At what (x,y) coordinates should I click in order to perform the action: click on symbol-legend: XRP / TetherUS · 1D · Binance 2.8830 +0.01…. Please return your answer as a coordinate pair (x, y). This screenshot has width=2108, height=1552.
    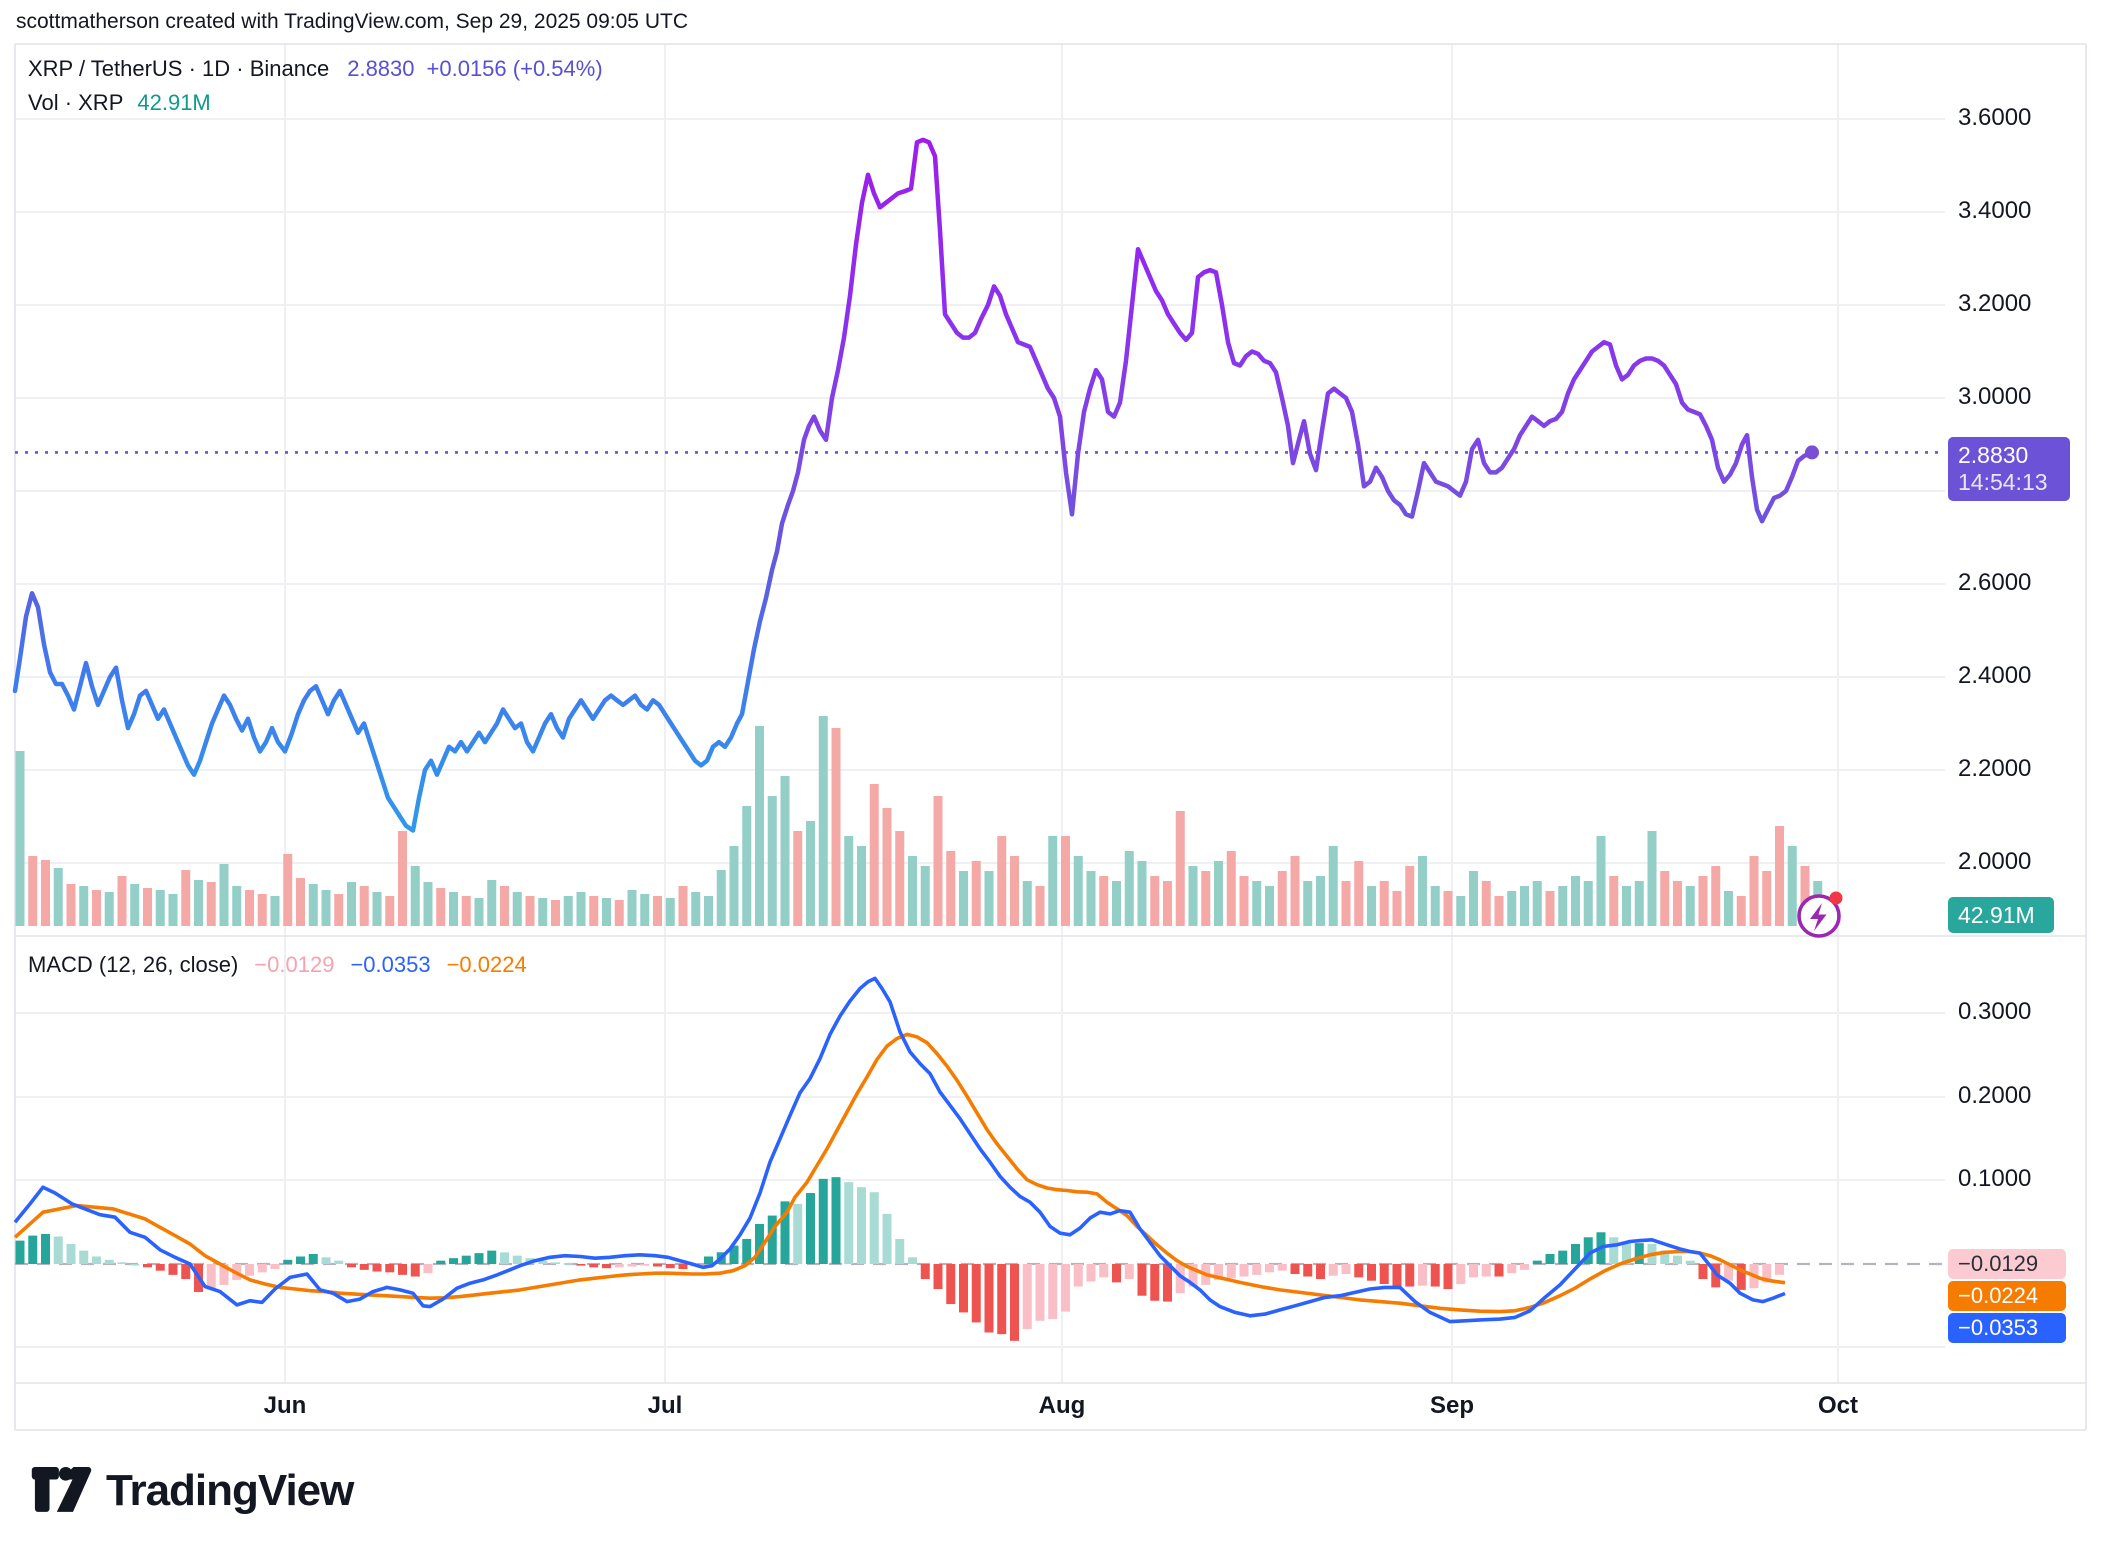
    Looking at the image, I should click on (315, 86).